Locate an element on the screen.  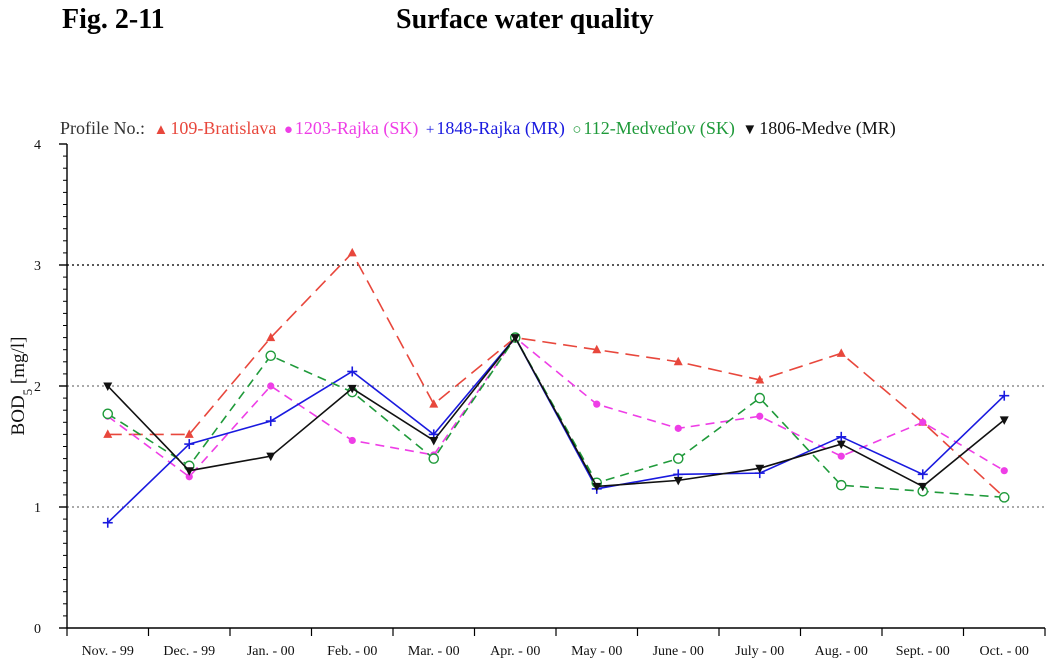
triangle-up-marker-icon: ▲ is located at coordinates (161, 130).